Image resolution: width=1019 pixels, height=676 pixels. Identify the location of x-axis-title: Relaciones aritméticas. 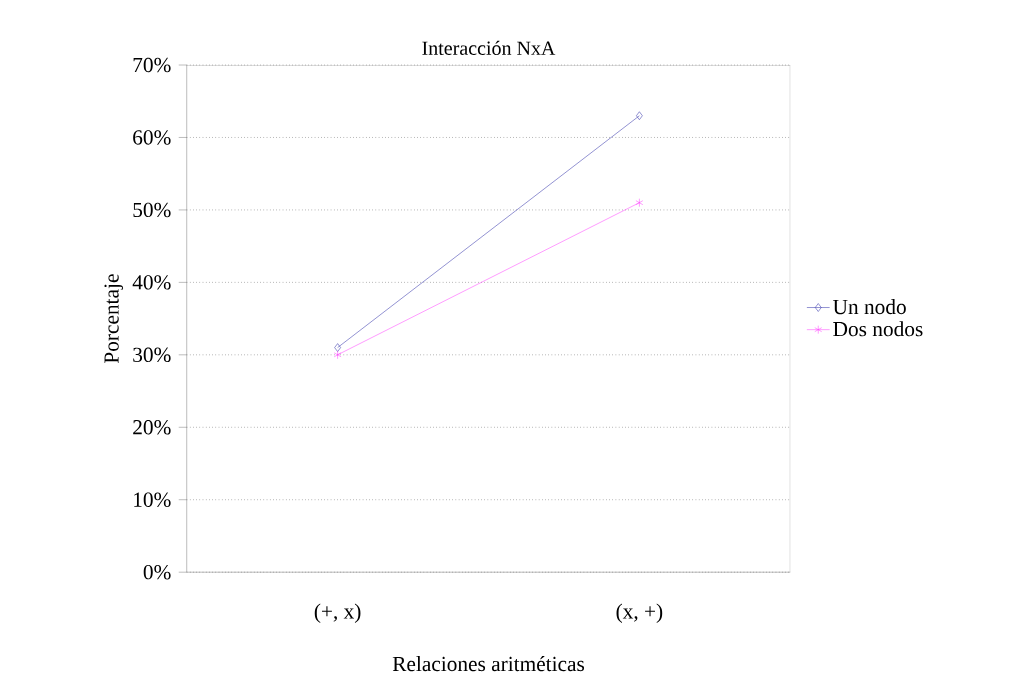
(488, 664).